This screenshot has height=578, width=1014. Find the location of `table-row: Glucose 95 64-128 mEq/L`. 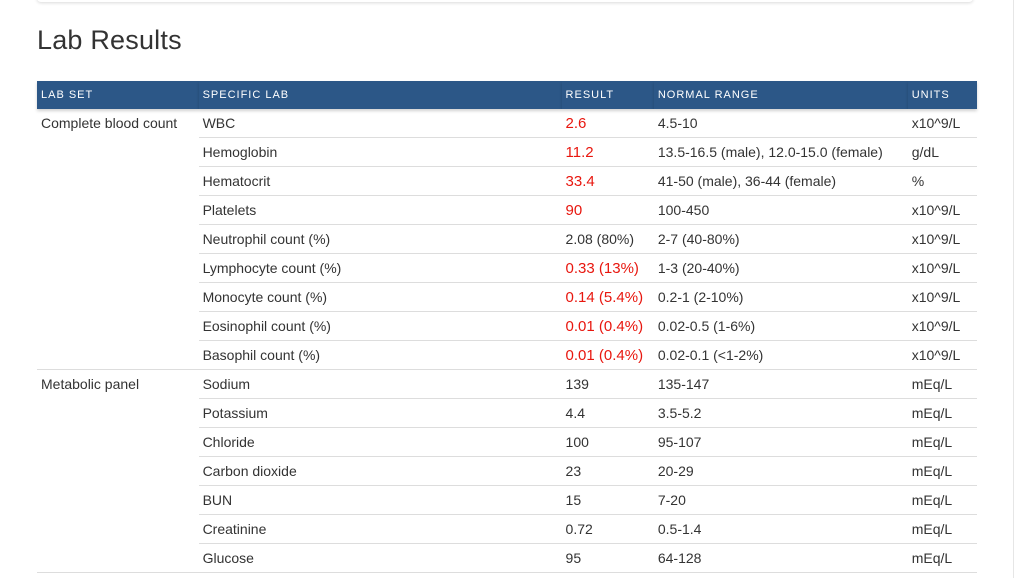

table-row: Glucose 95 64-128 mEq/L is located at coordinates (507, 558).